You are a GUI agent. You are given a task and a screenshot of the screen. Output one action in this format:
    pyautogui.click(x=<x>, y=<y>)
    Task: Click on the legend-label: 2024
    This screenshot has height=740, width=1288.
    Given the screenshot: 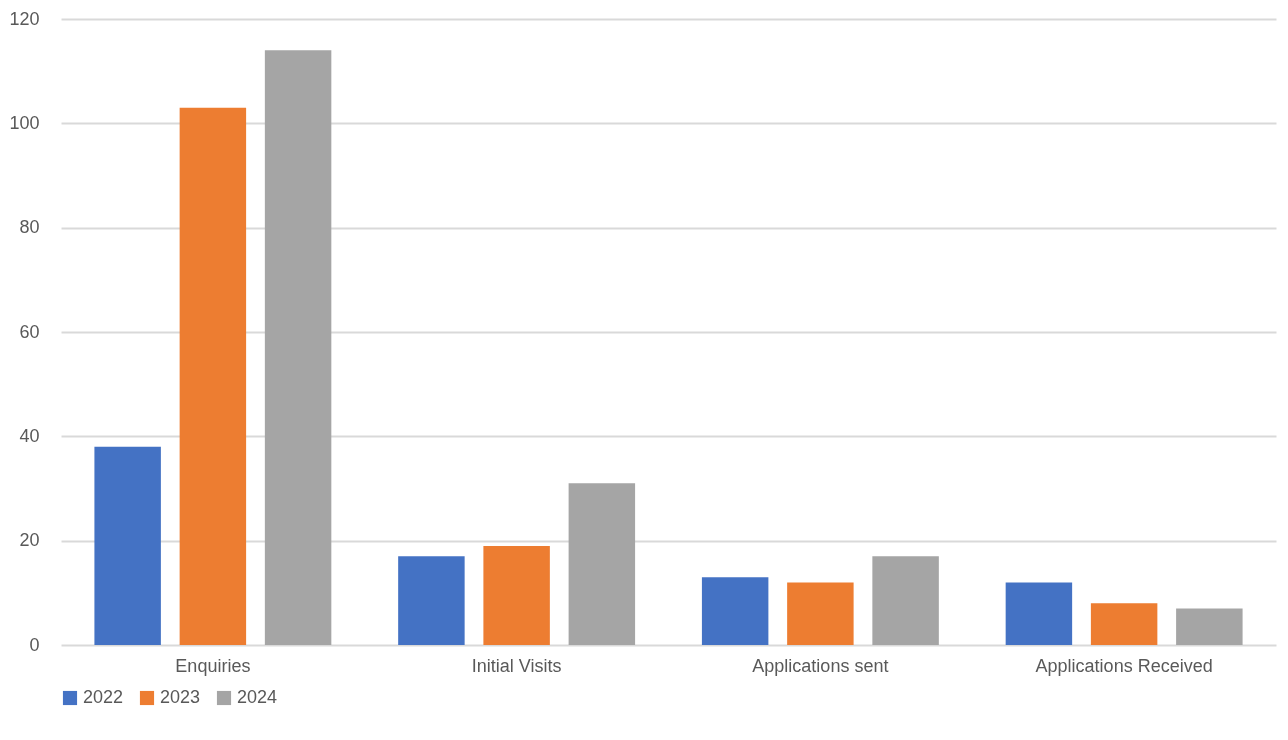 What is the action you would take?
    pyautogui.click(x=257, y=697)
    